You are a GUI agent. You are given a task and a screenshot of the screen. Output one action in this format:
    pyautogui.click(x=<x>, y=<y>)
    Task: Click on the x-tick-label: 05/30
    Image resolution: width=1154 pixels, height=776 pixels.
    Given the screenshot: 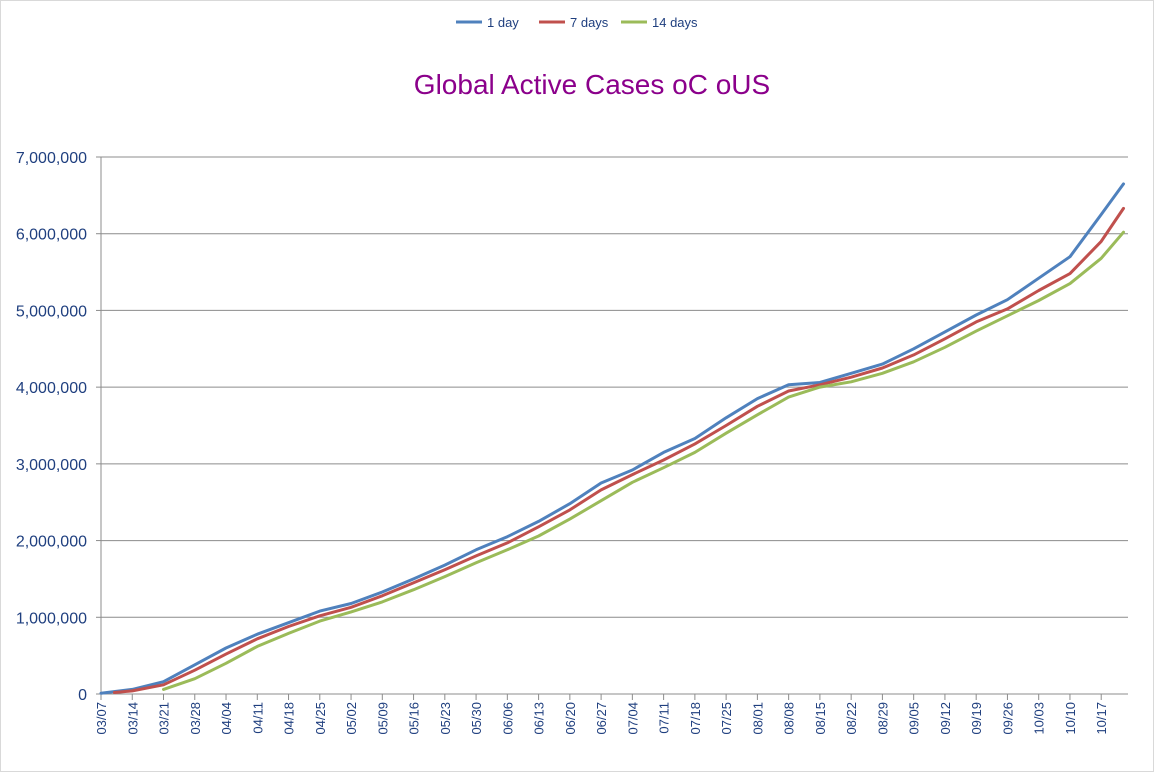 What is the action you would take?
    pyautogui.click(x=476, y=718)
    